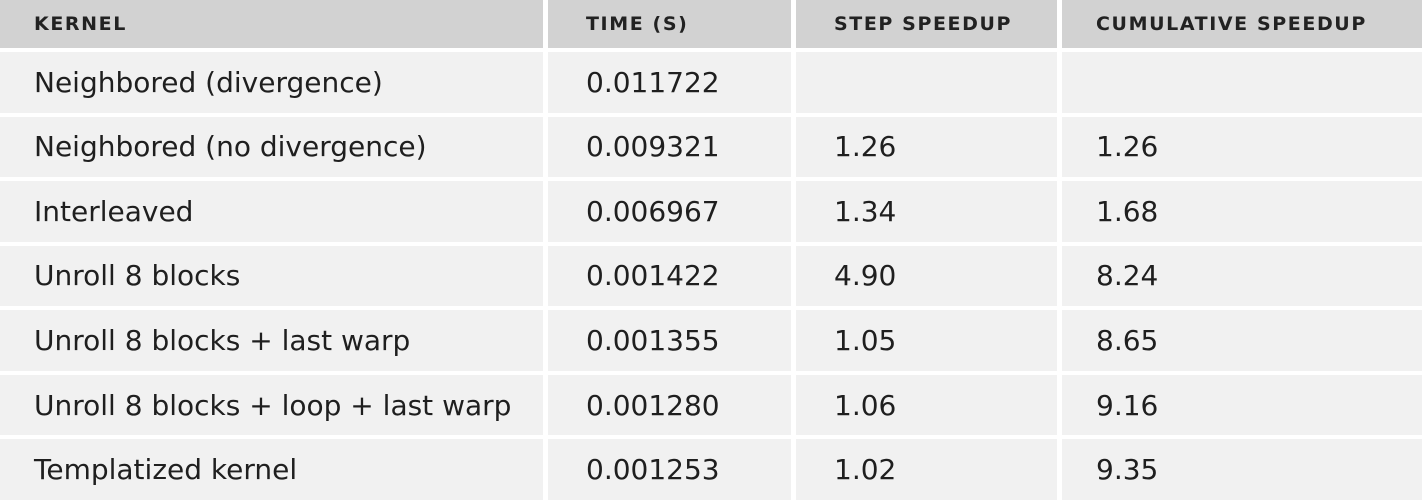  What do you see at coordinates (672, 342) in the screenshot?
I see `table-cell-time: 0.001355` at bounding box center [672, 342].